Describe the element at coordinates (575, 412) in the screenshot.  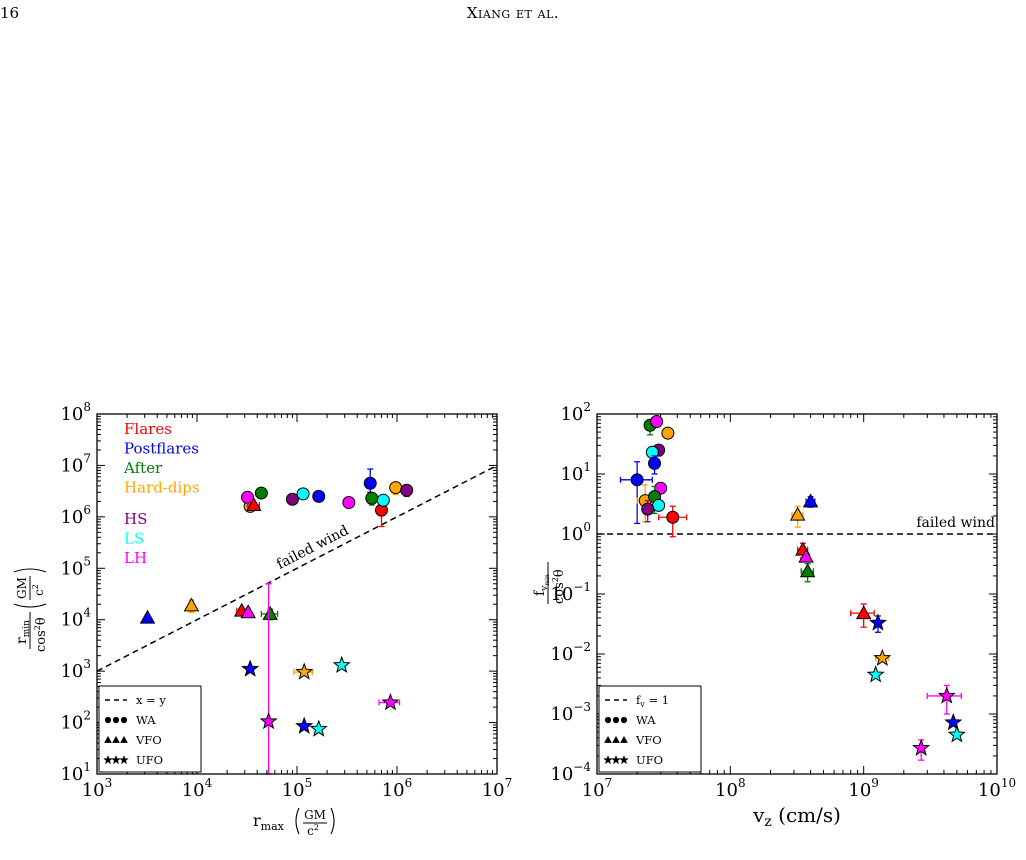
I see `y-tick-label: 10²` at that location.